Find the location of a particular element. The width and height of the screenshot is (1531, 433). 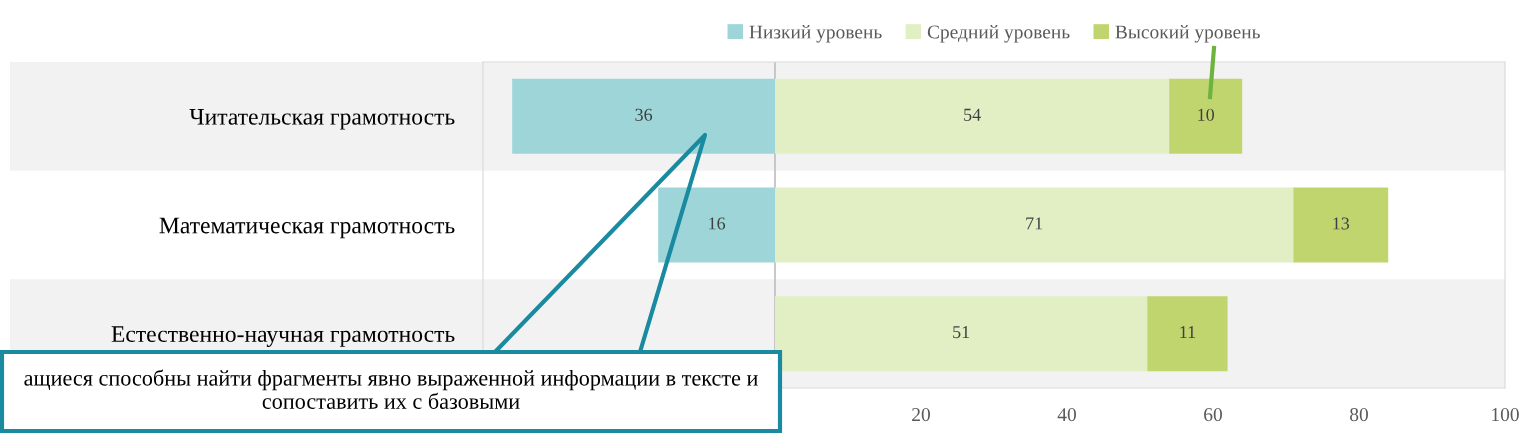

x-tick-label: 60 is located at coordinates (1213, 415).